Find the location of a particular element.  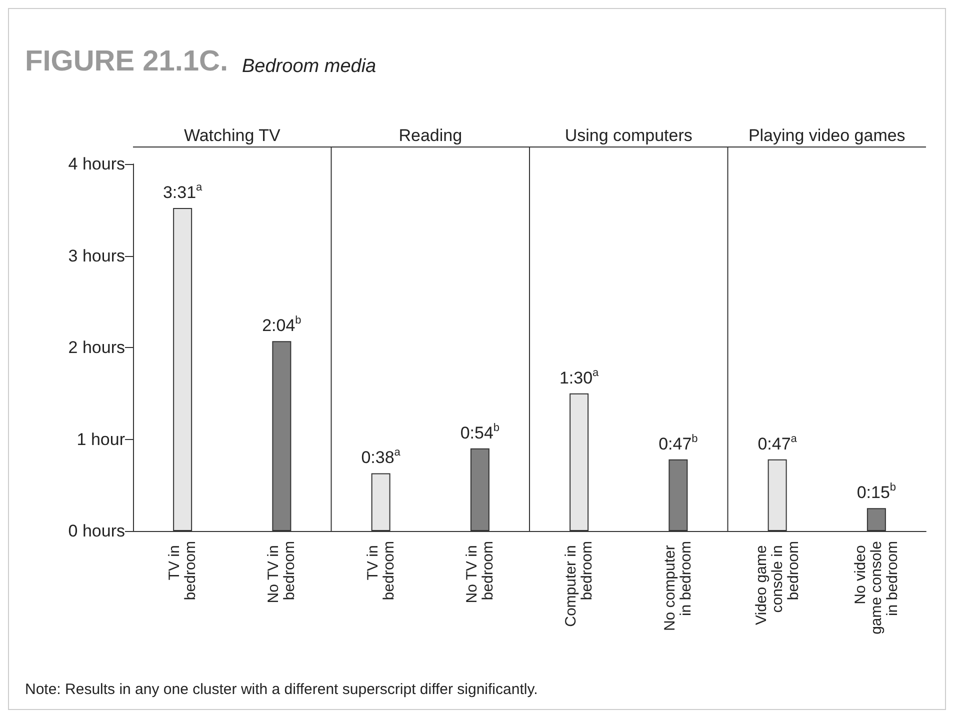

x-tick-label: Computer in bedroom is located at coordinates (579, 584).